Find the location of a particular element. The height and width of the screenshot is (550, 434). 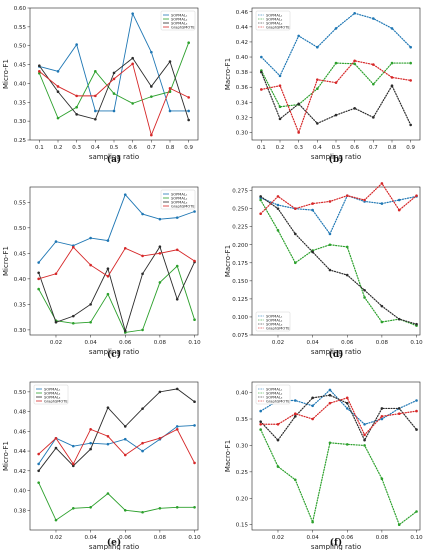

subfigure-caption: (e) is located at coordinates (114, 542).